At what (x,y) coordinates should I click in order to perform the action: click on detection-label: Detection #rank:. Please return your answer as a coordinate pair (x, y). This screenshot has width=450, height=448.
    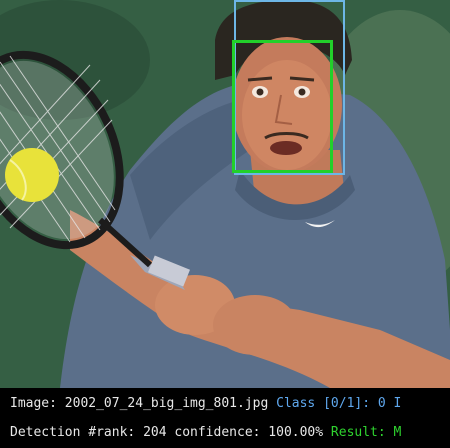
    Looking at the image, I should click on (73, 432).